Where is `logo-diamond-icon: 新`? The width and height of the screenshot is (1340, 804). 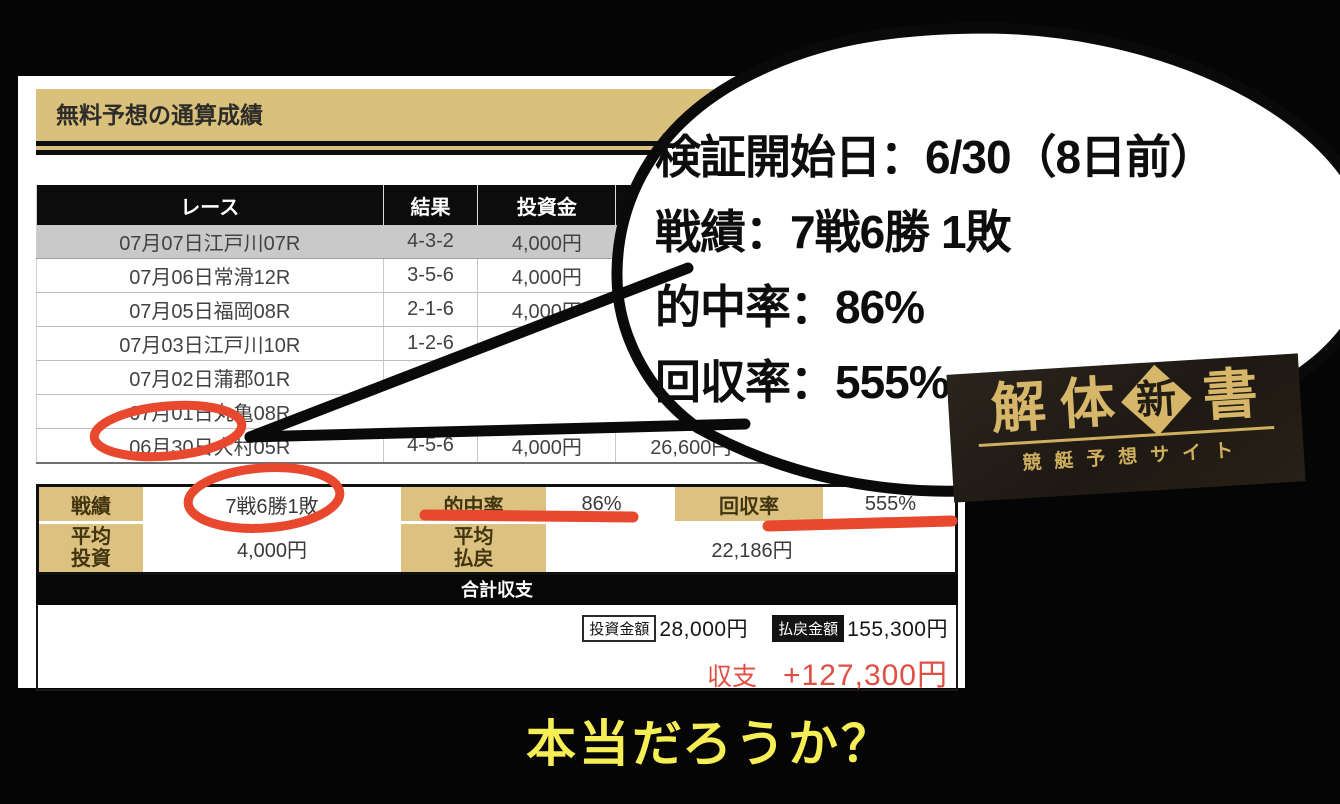 logo-diamond-icon: 新 is located at coordinates (1156, 400).